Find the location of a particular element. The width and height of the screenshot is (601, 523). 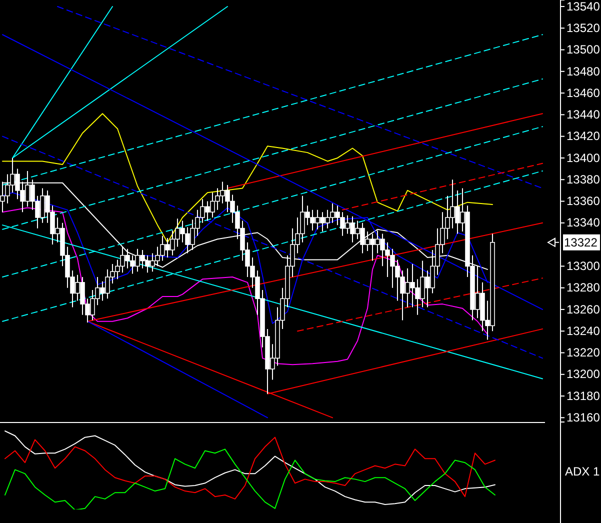

y-tick-label: 13520 is located at coordinates (583, 27).